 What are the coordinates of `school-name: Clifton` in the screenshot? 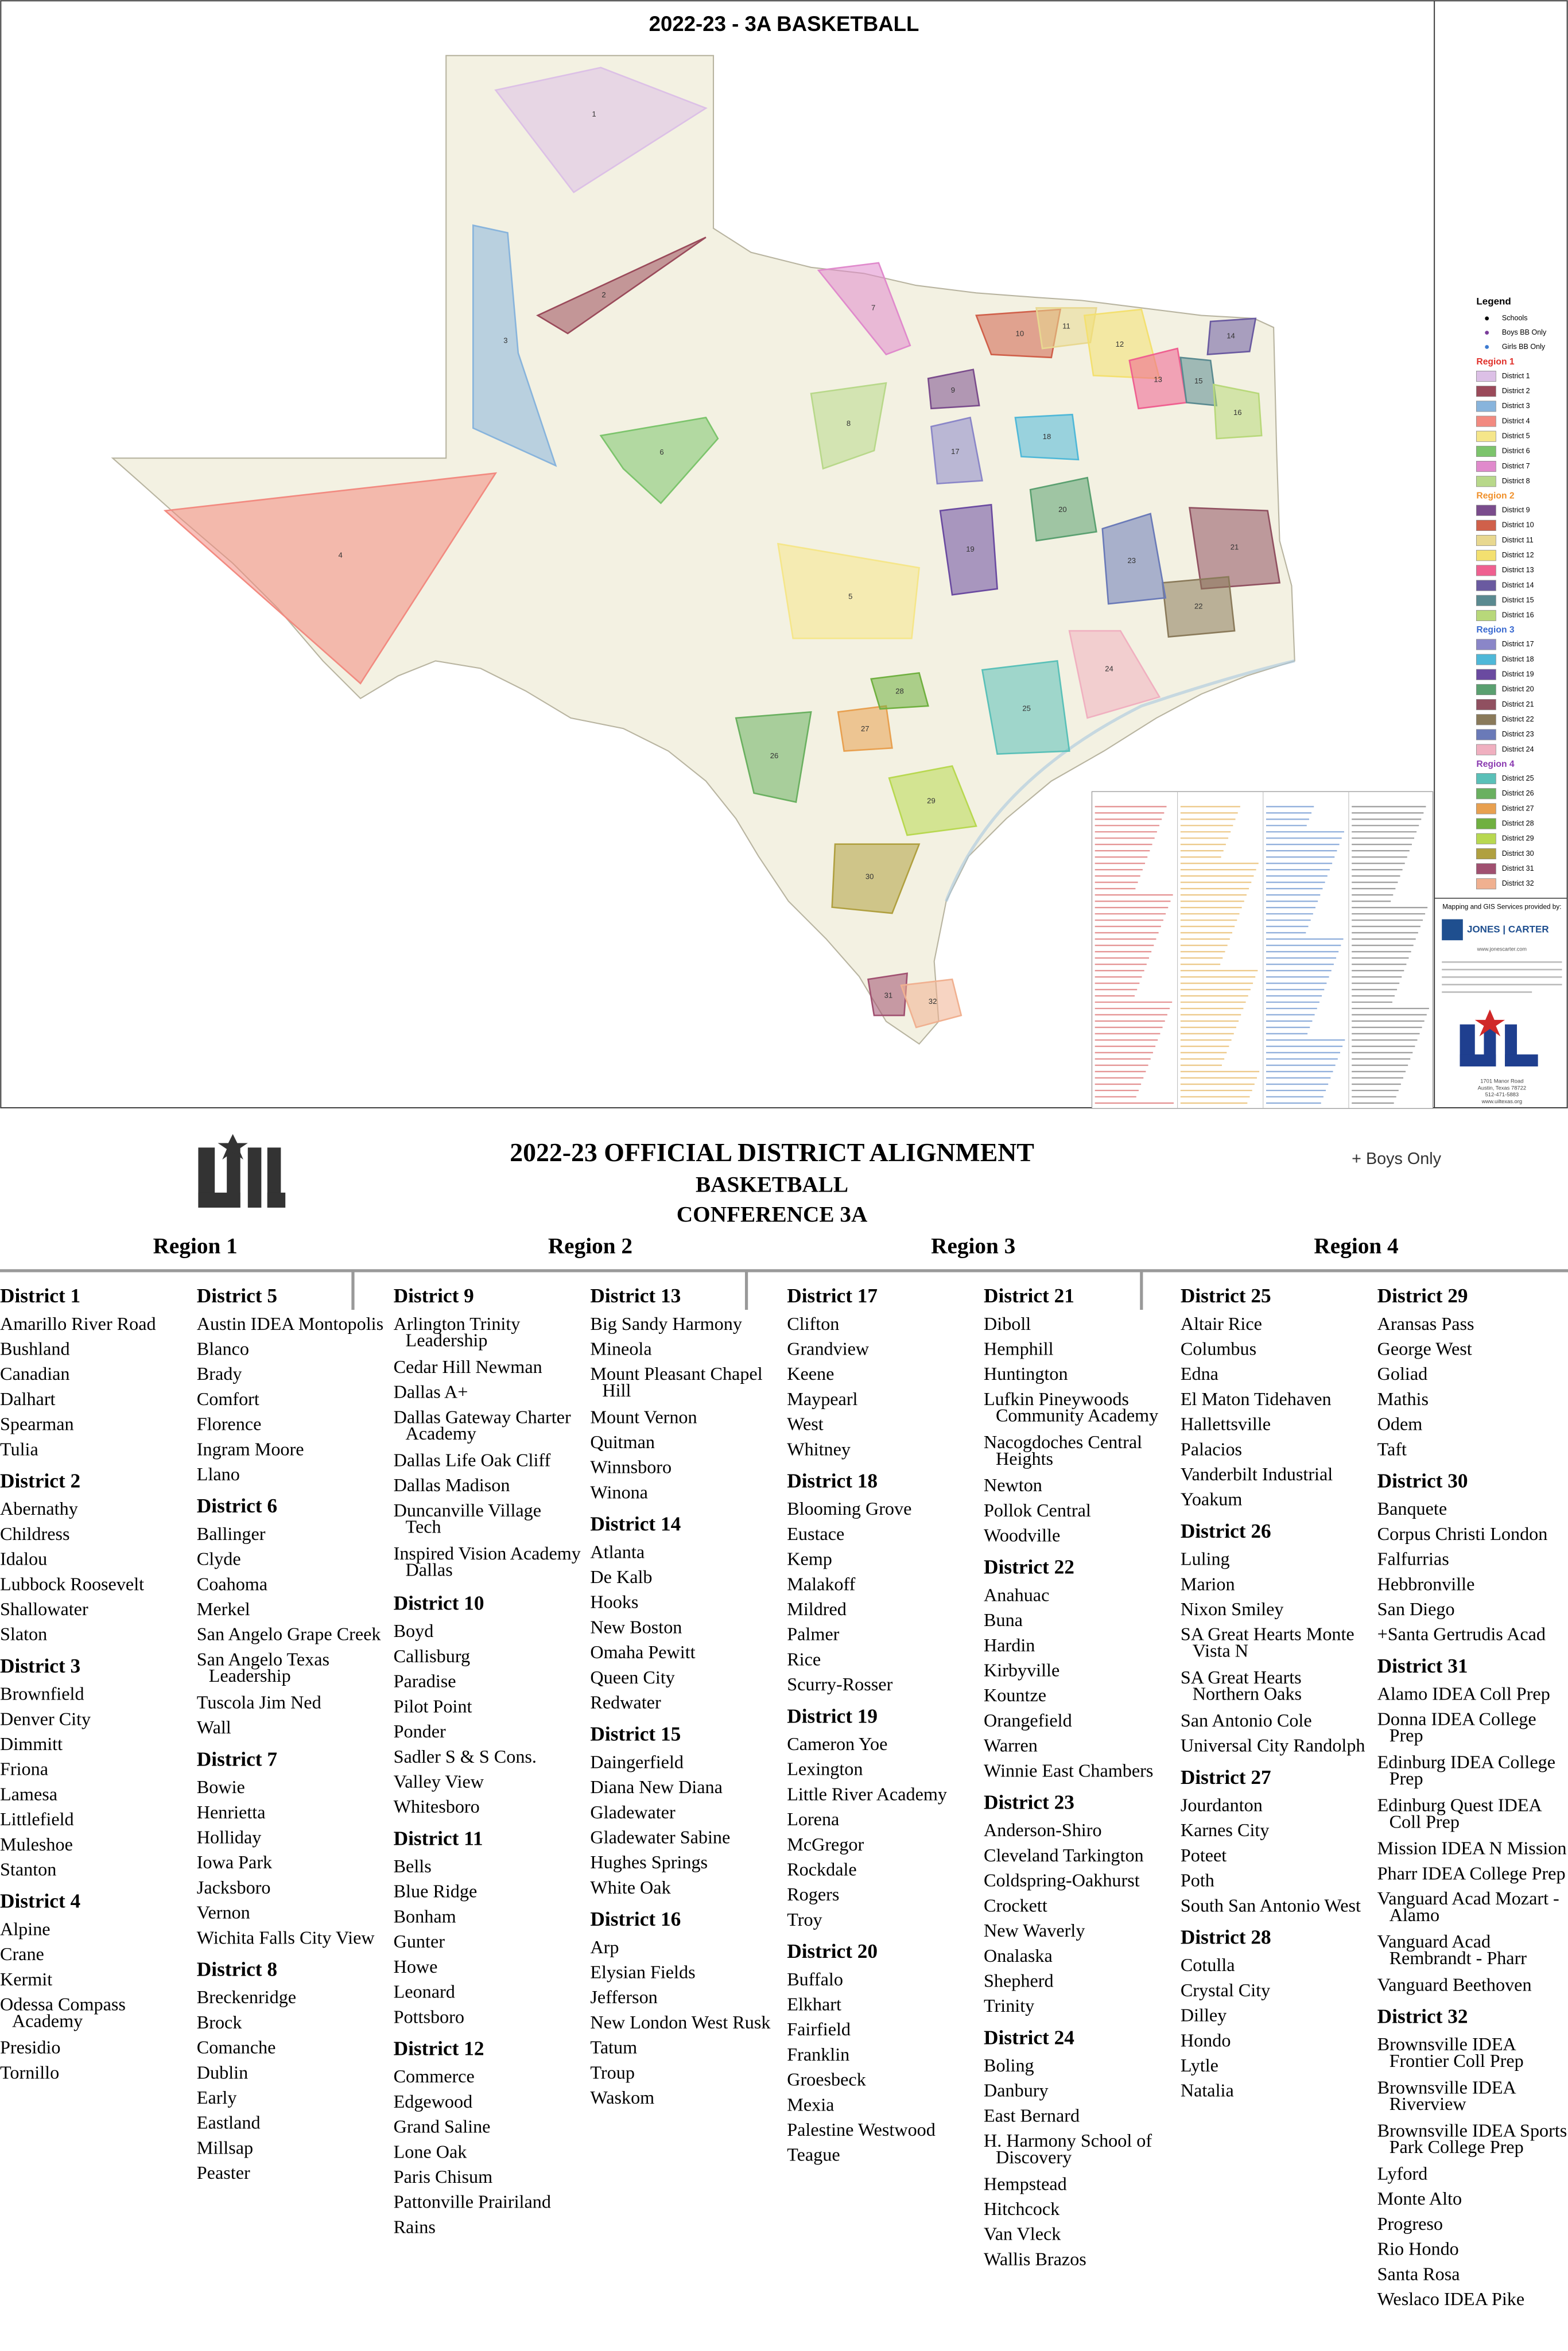 It's located at (813, 1323).